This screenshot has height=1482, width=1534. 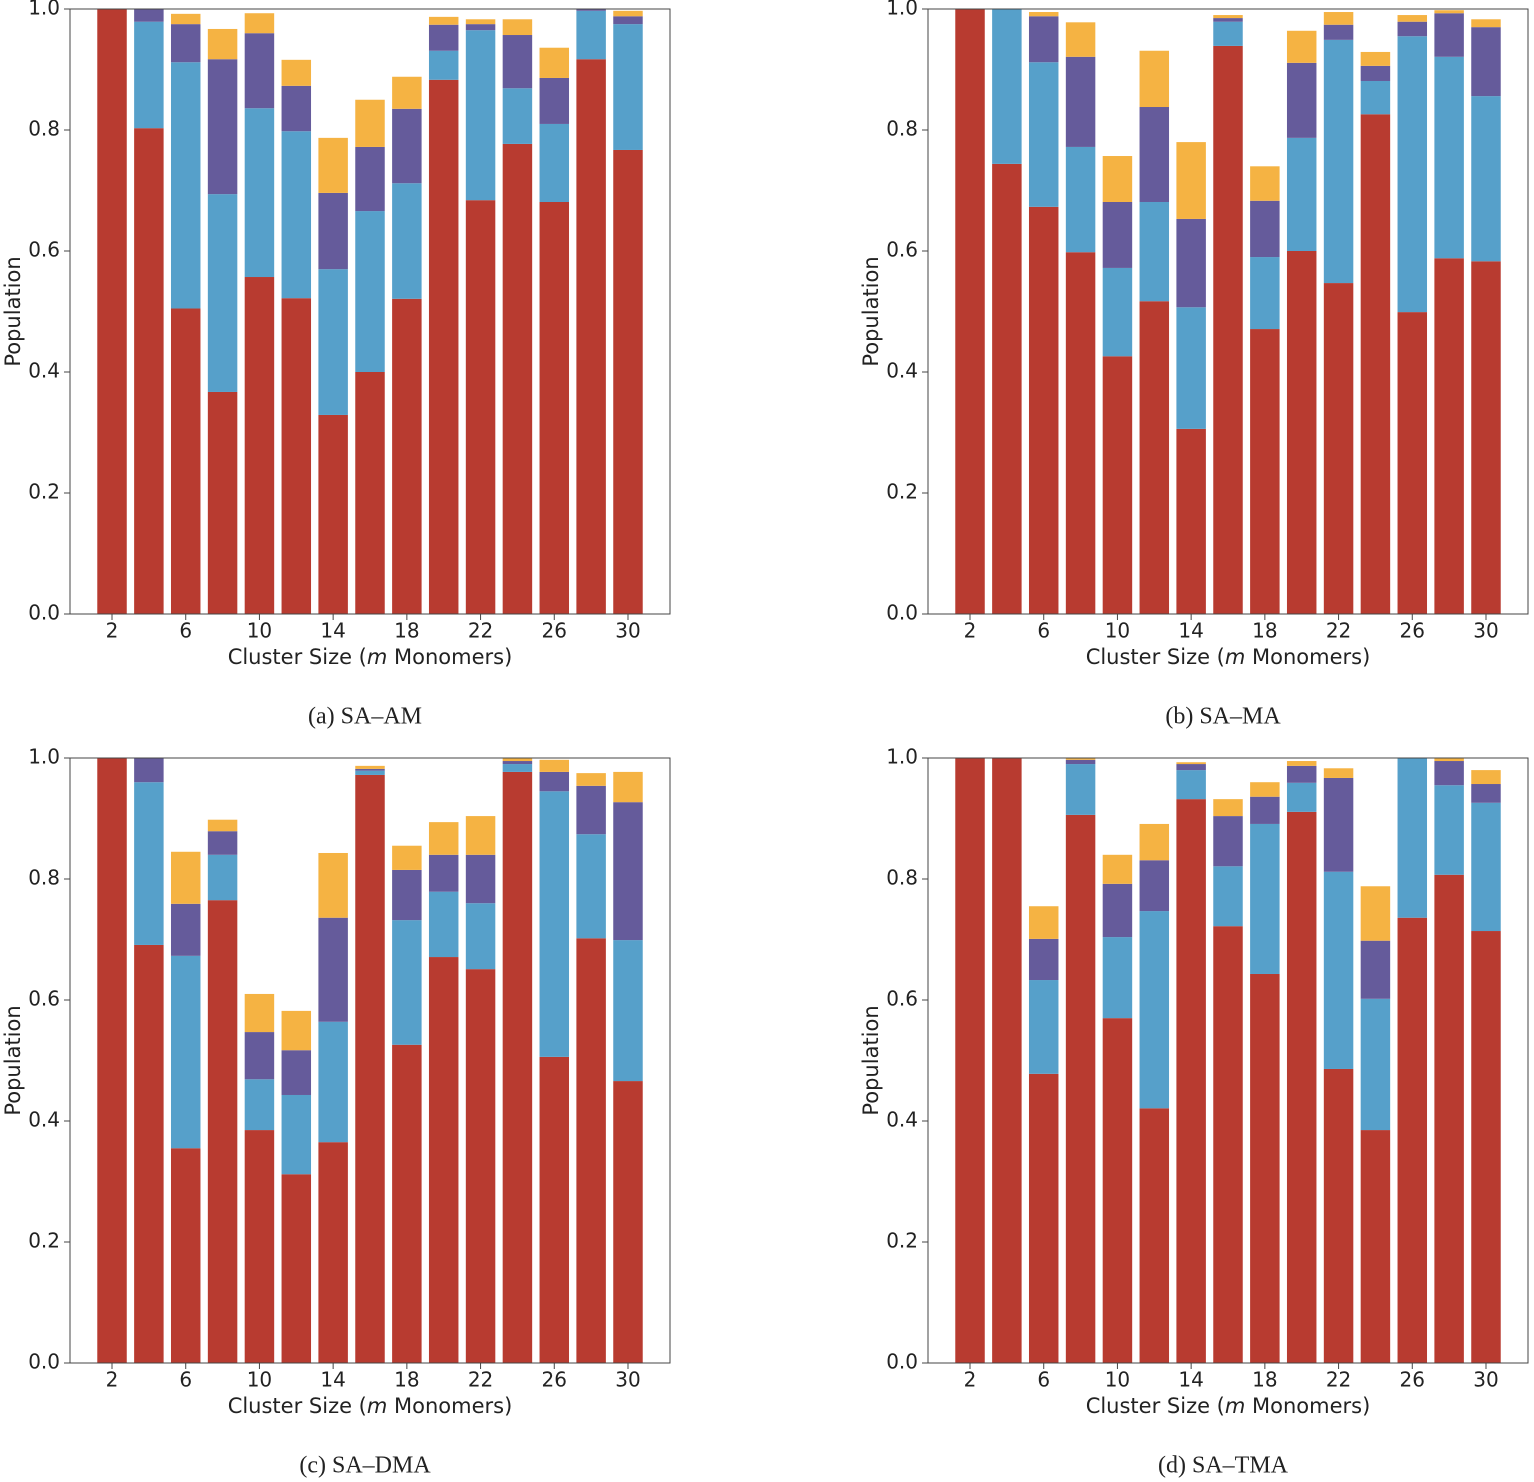 I want to click on x-tick-label: 6, so click(x=185, y=631).